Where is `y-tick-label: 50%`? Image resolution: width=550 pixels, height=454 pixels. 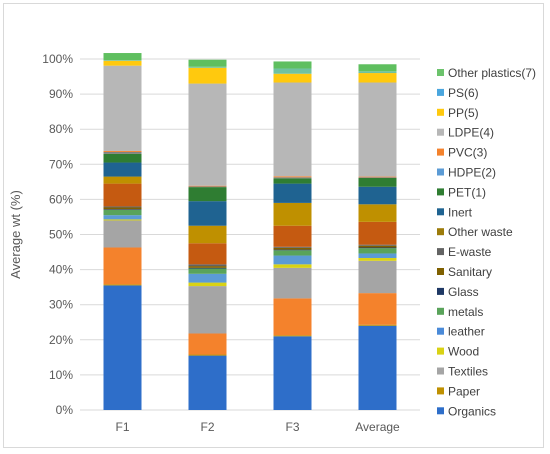 y-tick-label: 50% is located at coordinates (61, 235).